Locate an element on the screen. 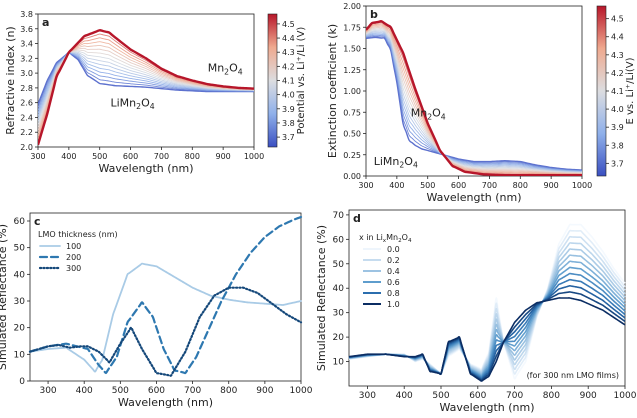 The width and height of the screenshot is (637, 418). colorbar is located at coordinates (272, 80).